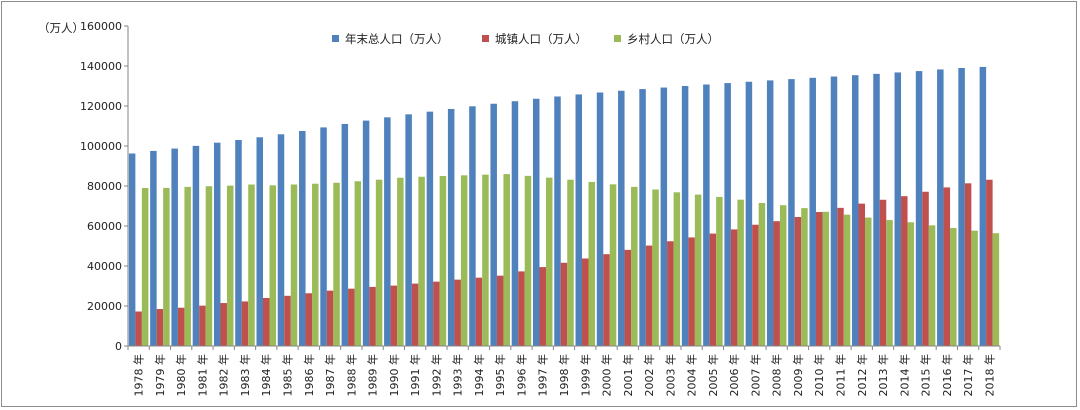 The height and width of the screenshot is (410, 1080). Describe the element at coordinates (351, 375) in the screenshot. I see `x-tick-label: 1988 年` at that location.